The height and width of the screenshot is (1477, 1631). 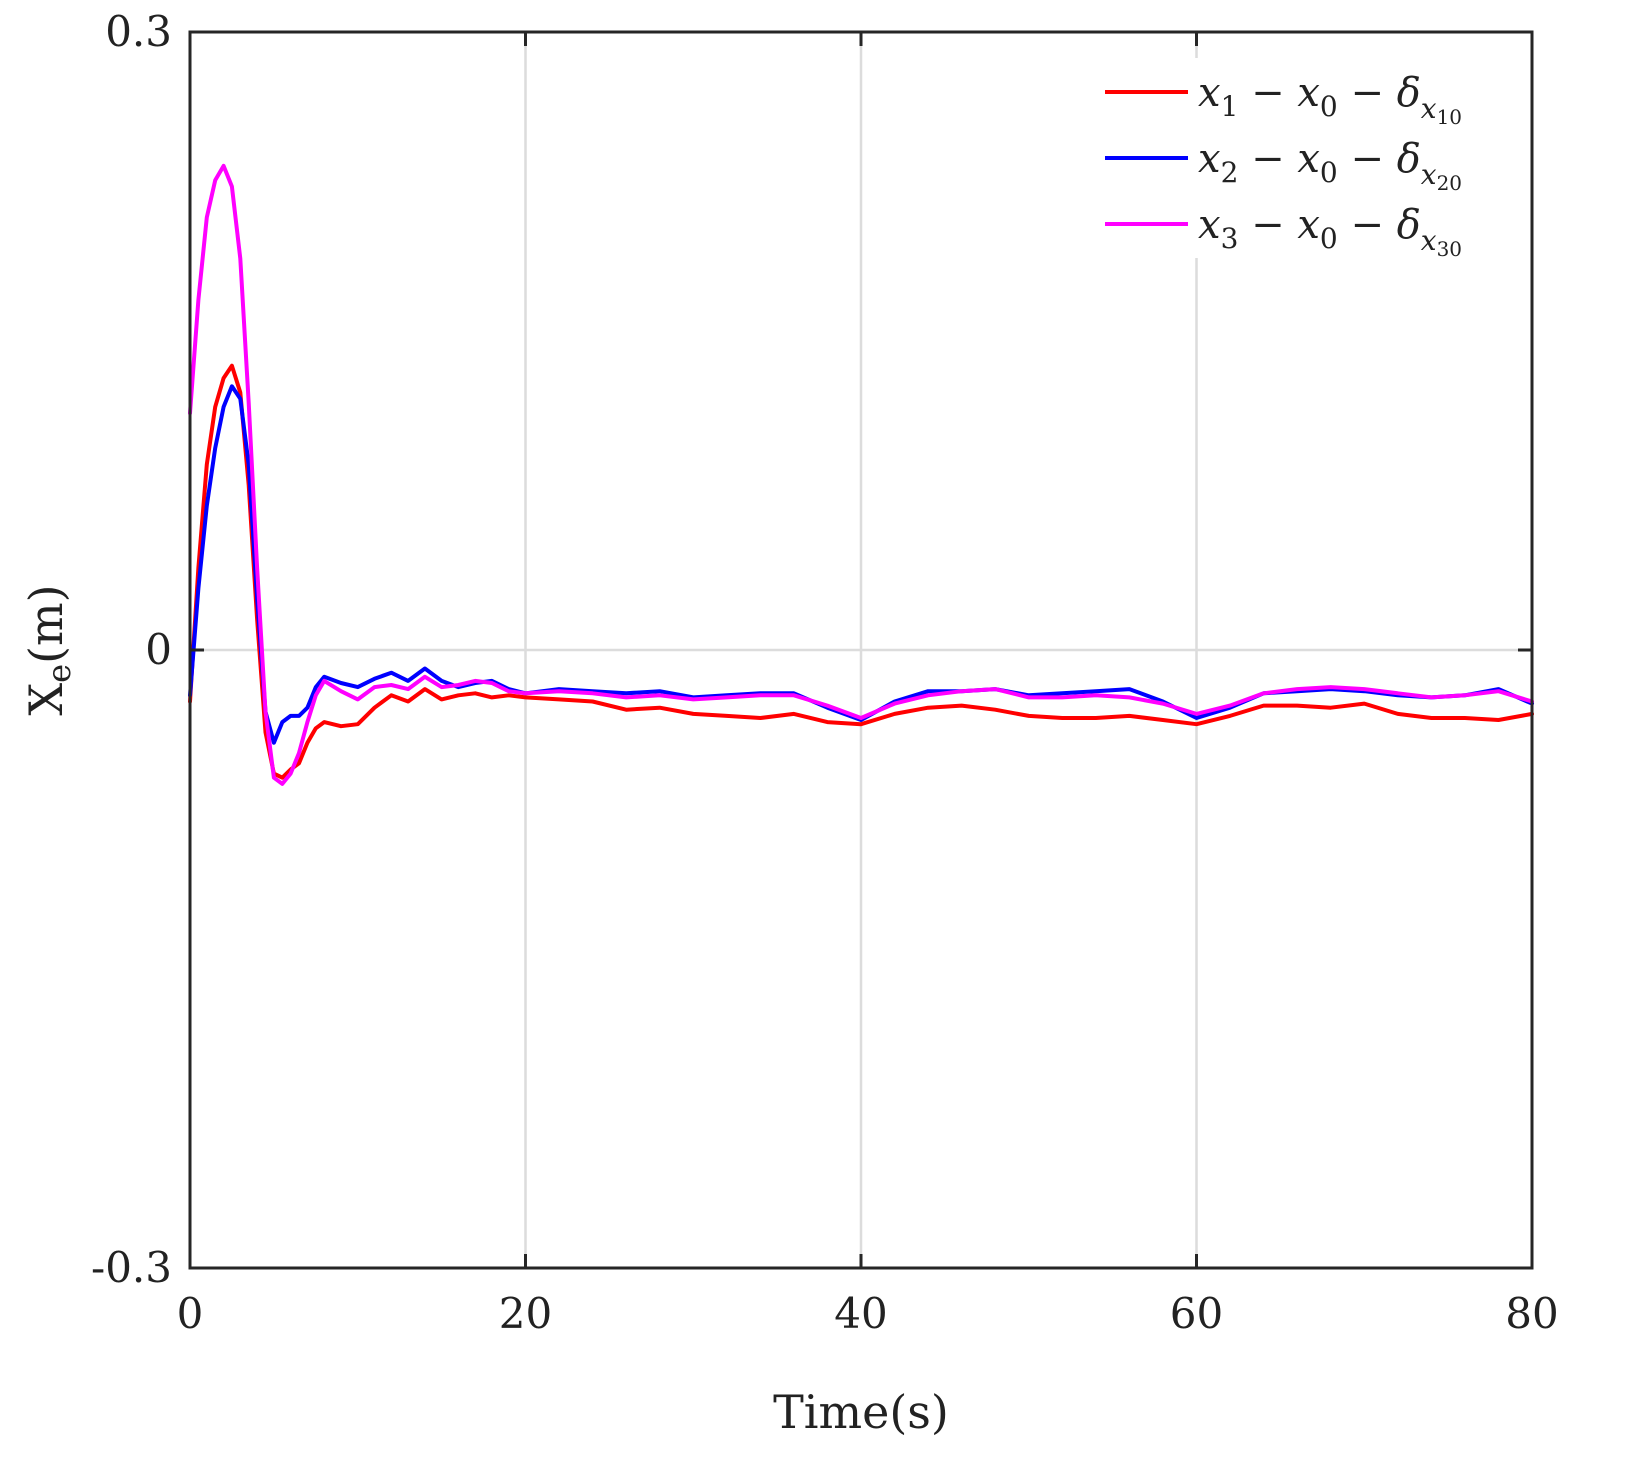 What do you see at coordinates (1330, 231) in the screenshot?
I see `legend-label: x3 − x0 − δx30` at bounding box center [1330, 231].